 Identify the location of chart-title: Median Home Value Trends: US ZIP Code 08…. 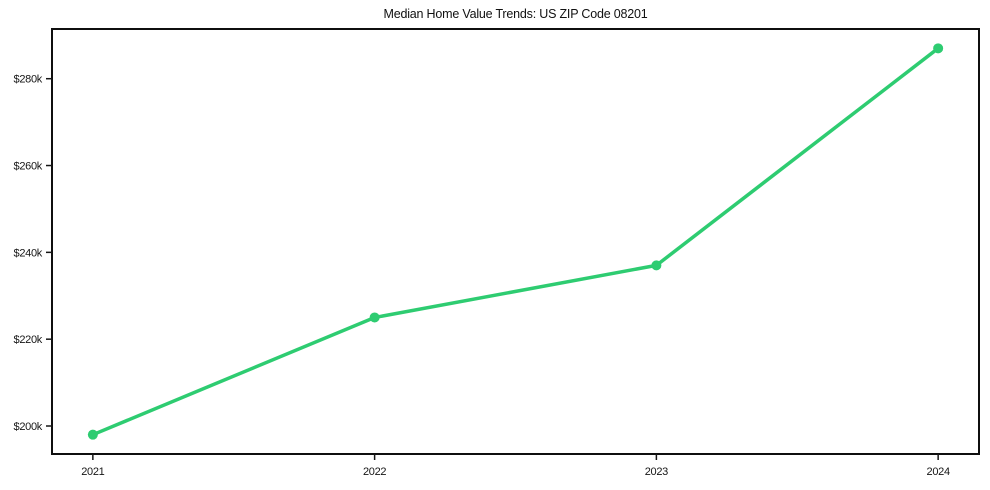
(515, 14).